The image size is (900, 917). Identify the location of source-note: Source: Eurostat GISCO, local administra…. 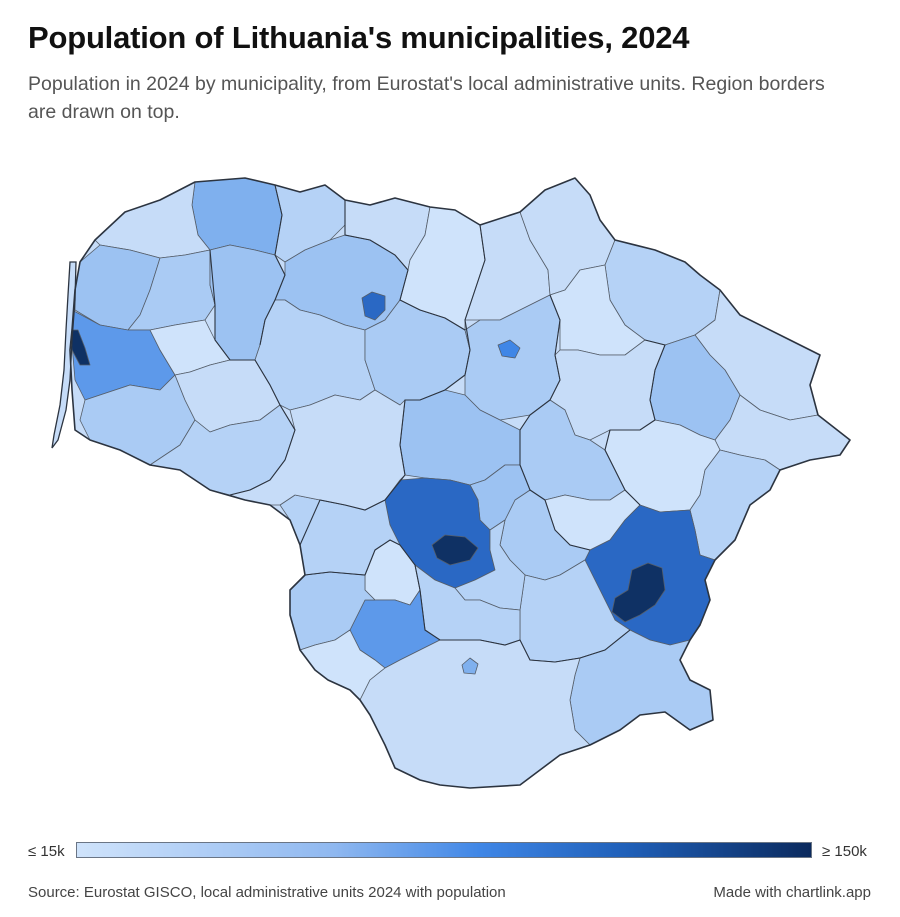
(267, 892).